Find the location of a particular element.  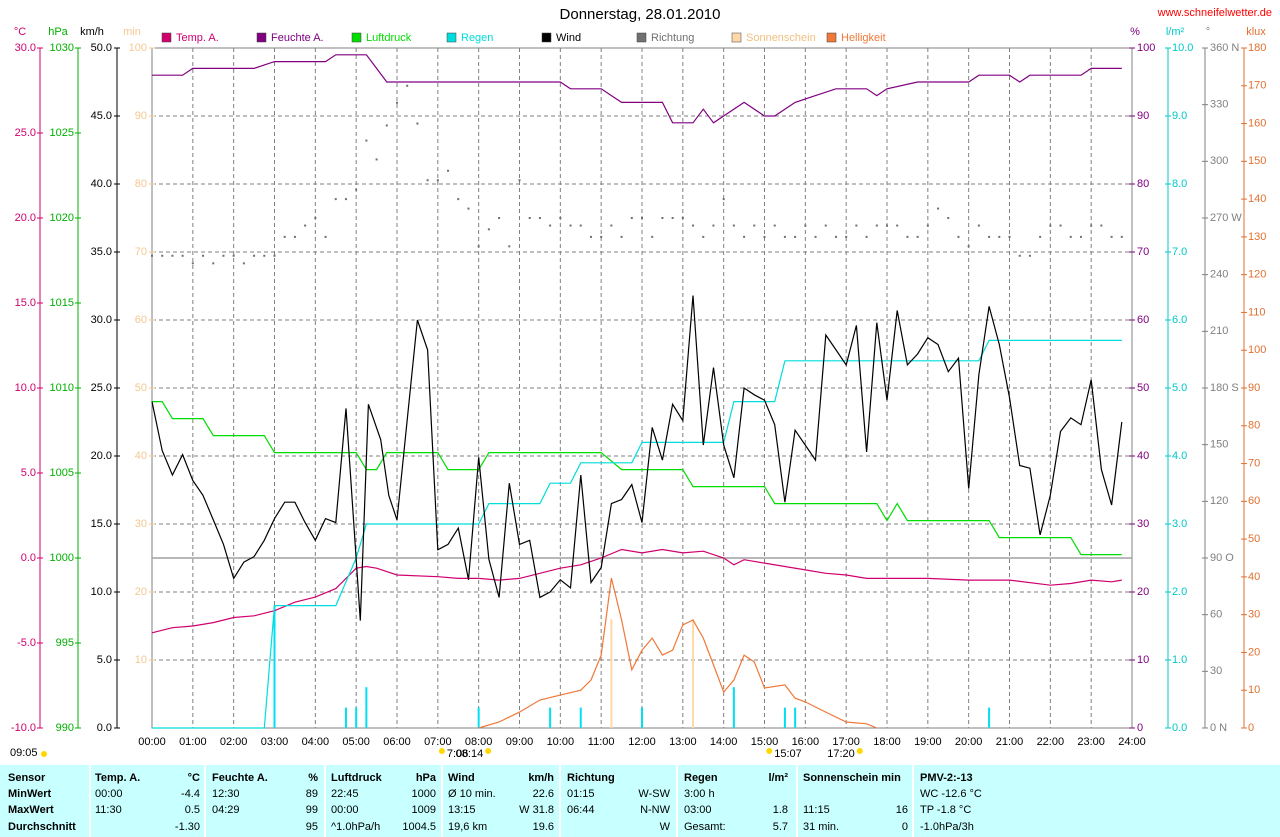

table-cell: 31 min. is located at coordinates (821, 827).